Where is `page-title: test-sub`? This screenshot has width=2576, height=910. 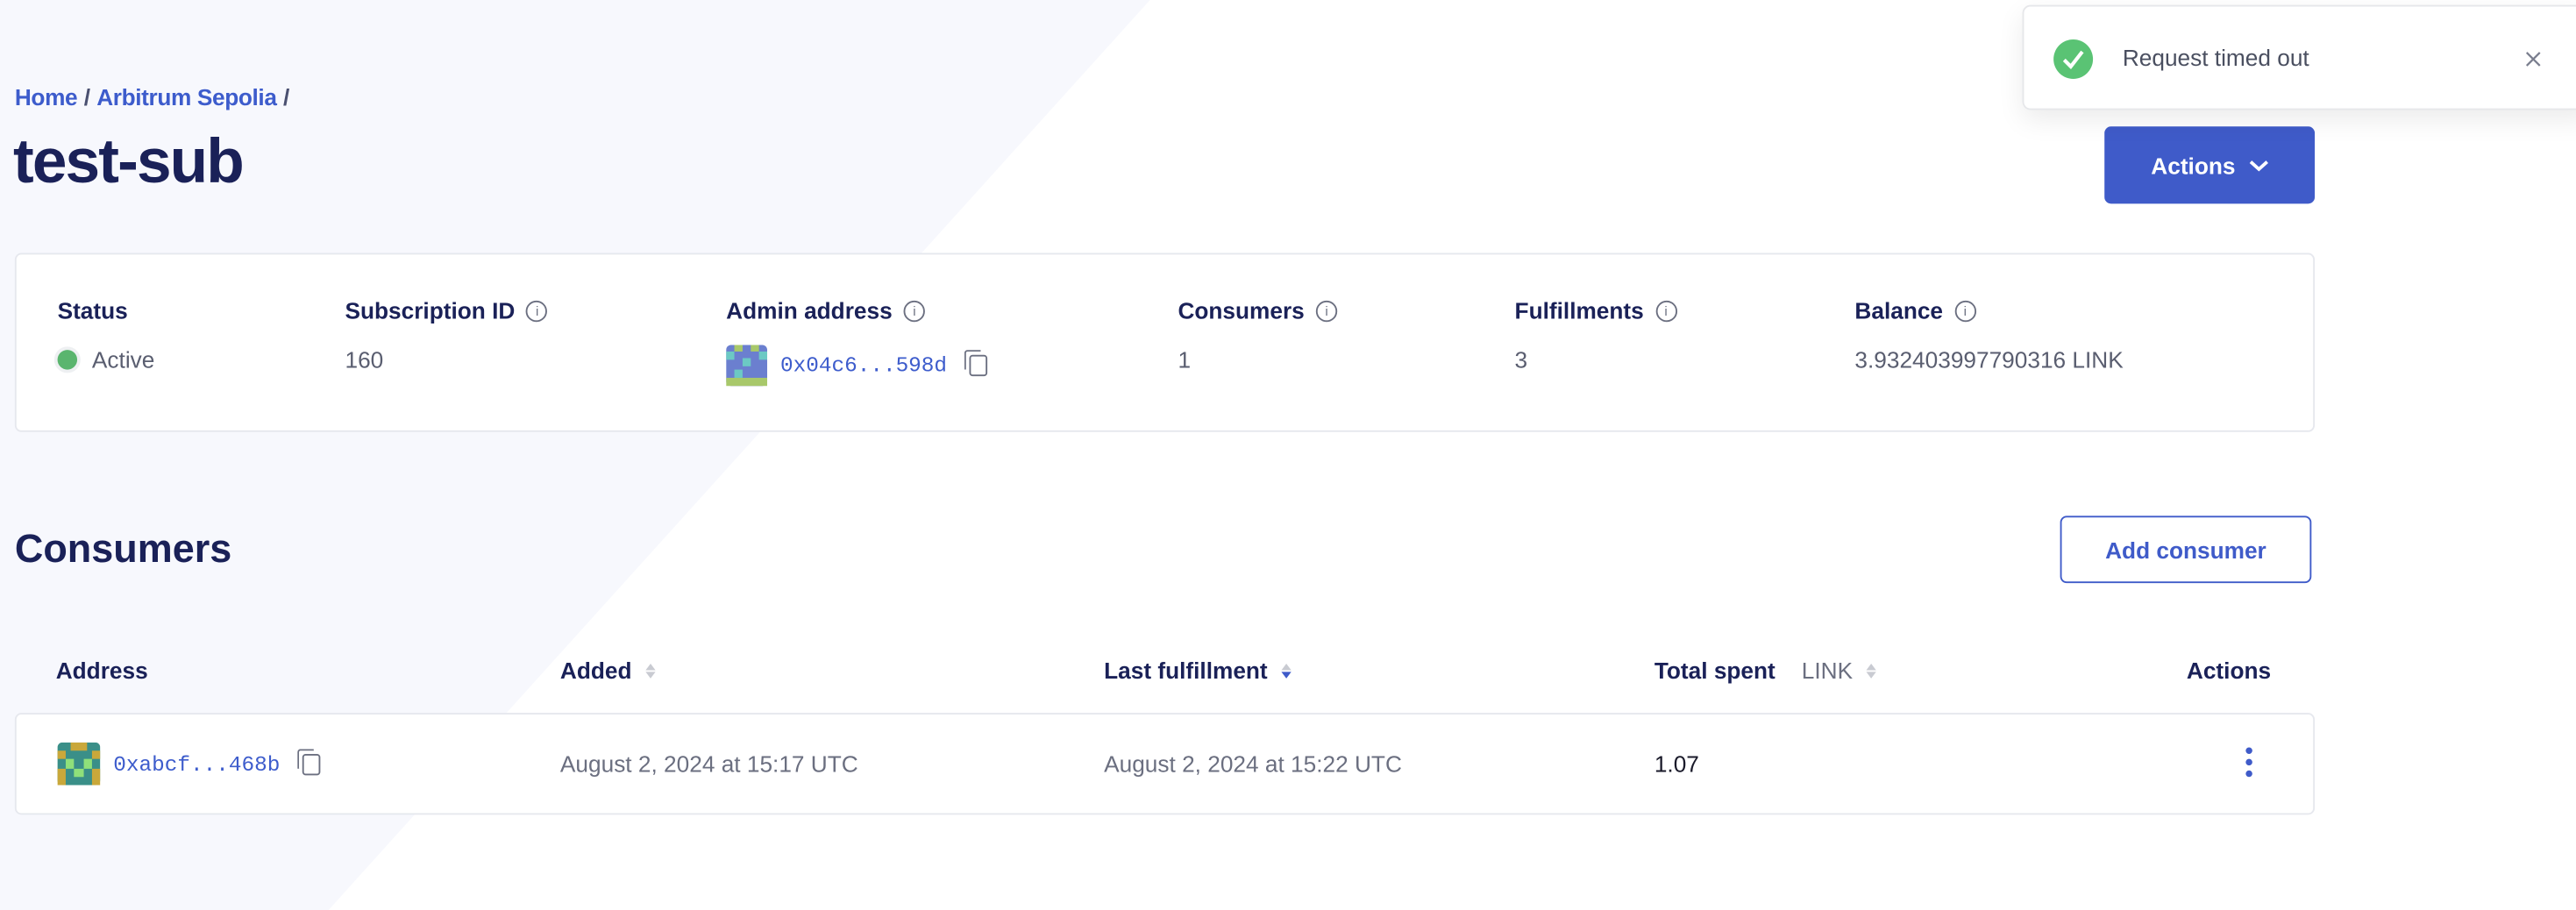 page-title: test-sub is located at coordinates (128, 162).